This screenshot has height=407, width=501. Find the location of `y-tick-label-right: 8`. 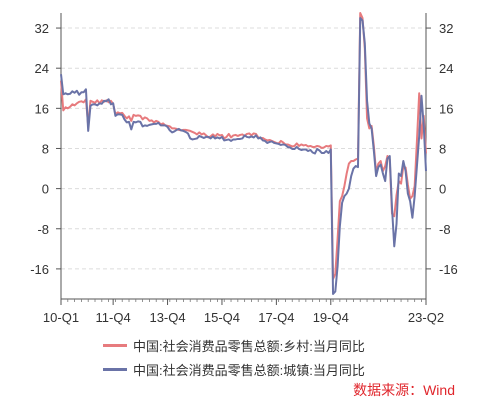

y-tick-label-right: 8 is located at coordinates (442, 148).